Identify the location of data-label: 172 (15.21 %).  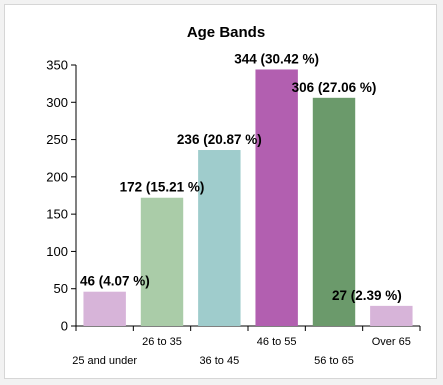
(162, 187).